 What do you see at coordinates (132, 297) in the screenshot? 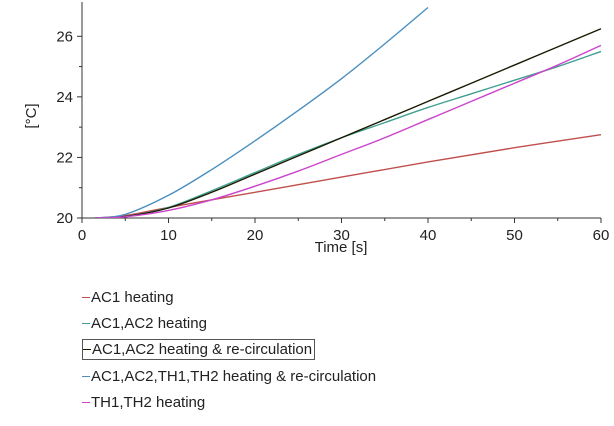
I see `legend-item-label: AC1 heating` at bounding box center [132, 297].